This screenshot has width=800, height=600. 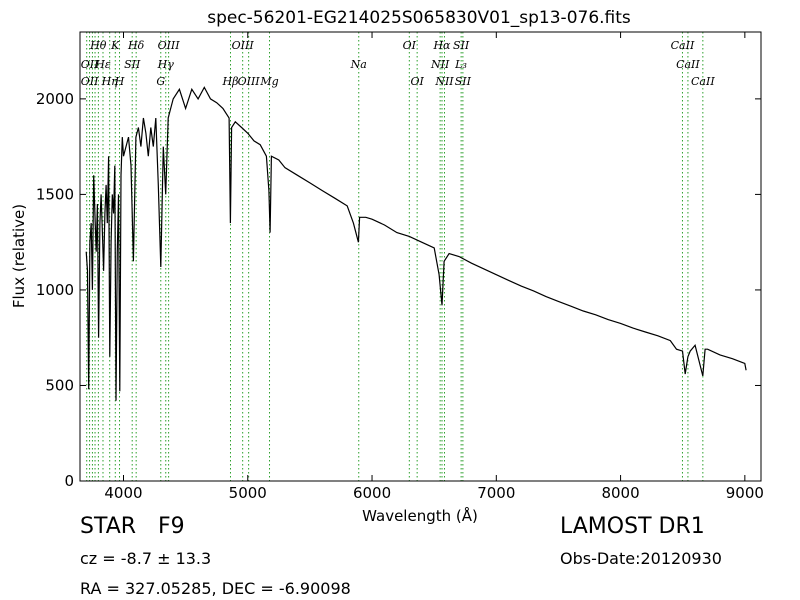 What do you see at coordinates (460, 64) in the screenshot?
I see `line-label: L₃` at bounding box center [460, 64].